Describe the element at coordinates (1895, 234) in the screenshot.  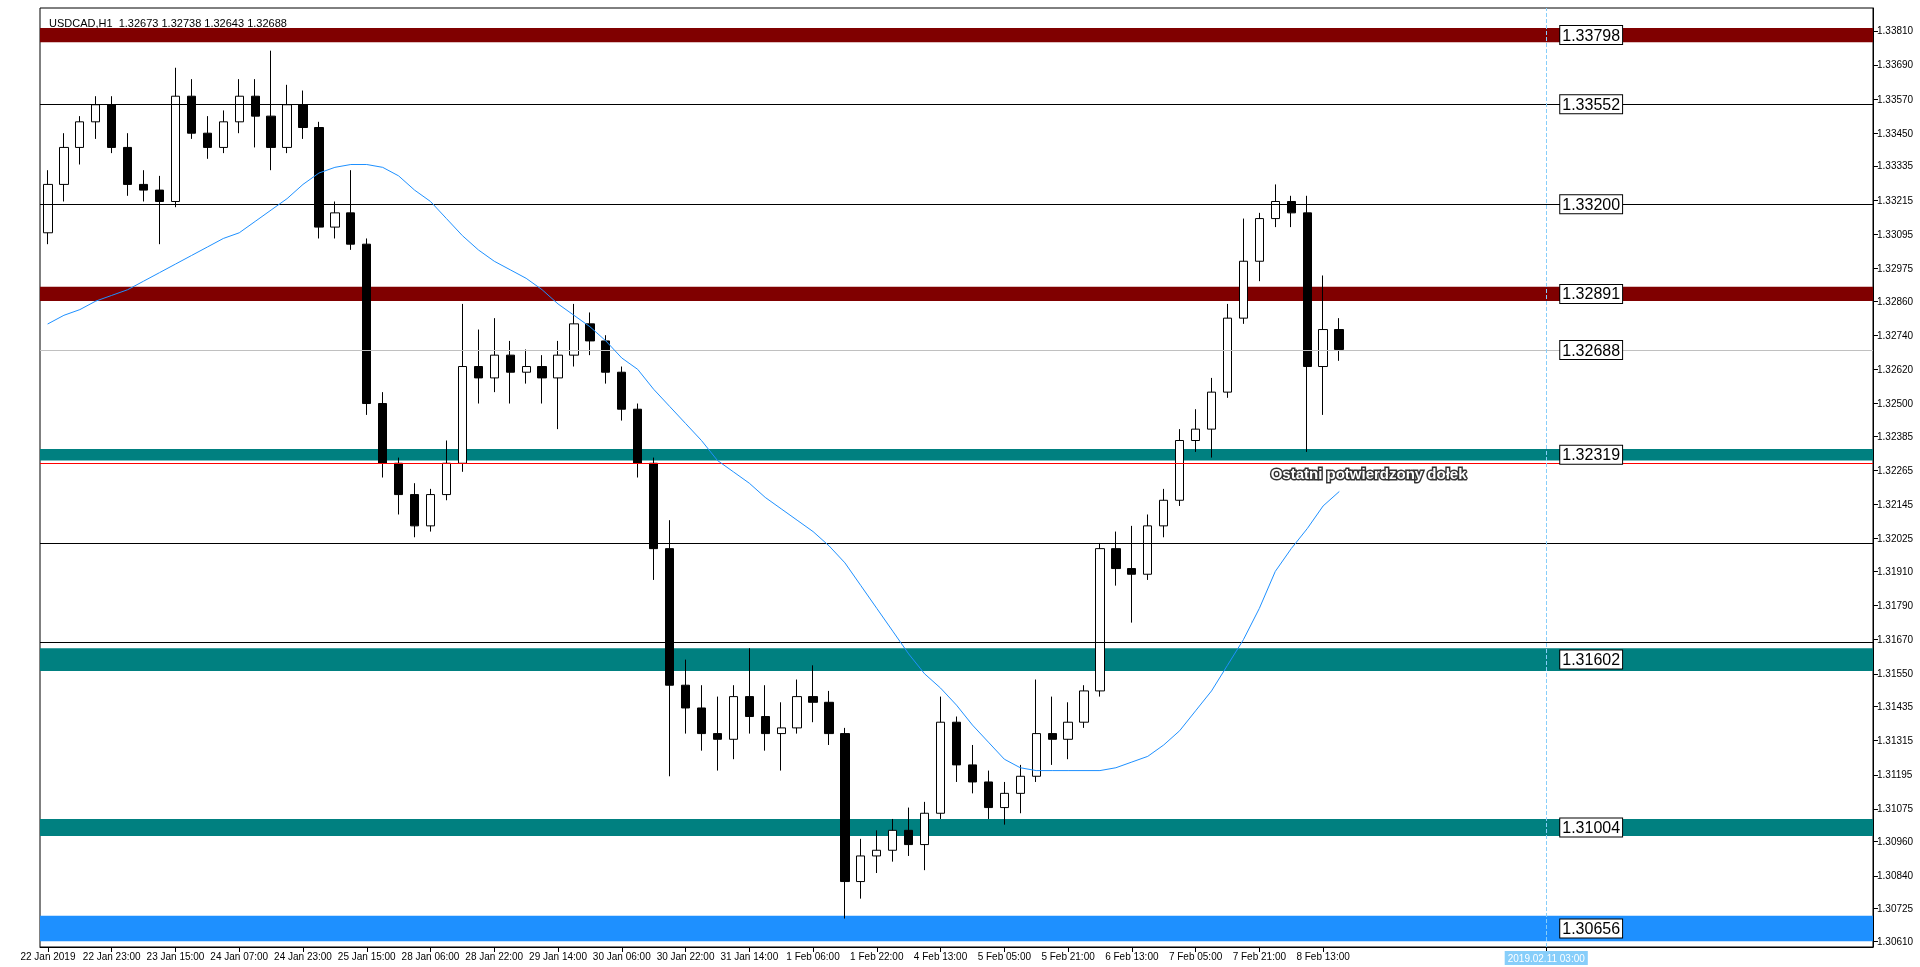
I see `y-tick-label: 1.33095` at that location.